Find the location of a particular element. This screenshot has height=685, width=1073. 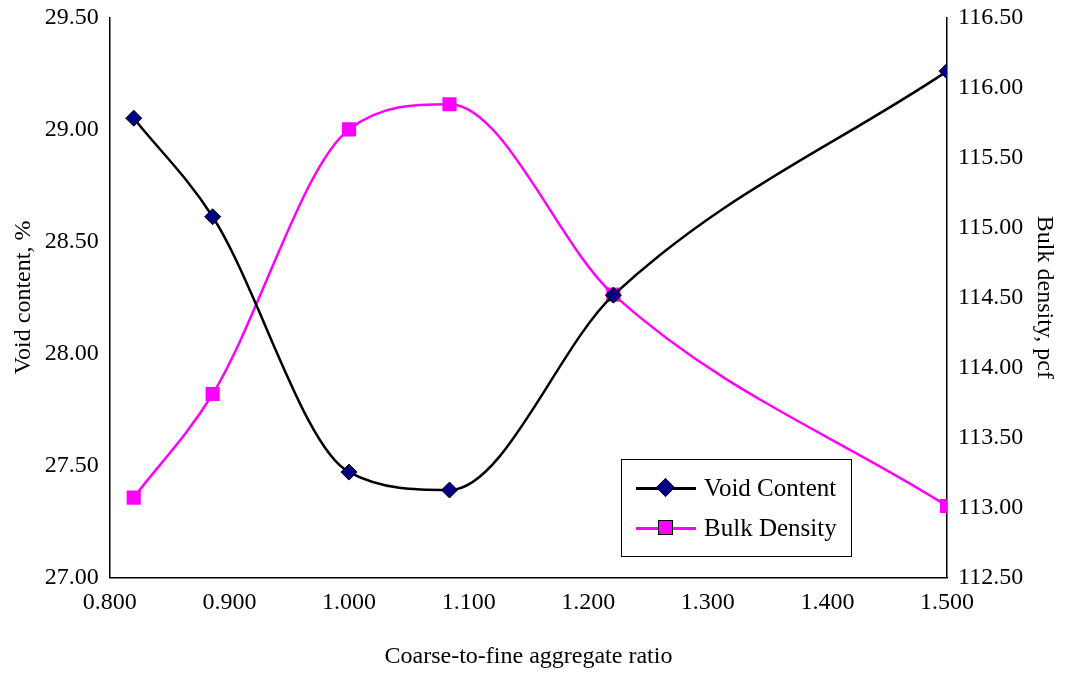

y2-tick-label: 114.00 is located at coordinates (991, 365).